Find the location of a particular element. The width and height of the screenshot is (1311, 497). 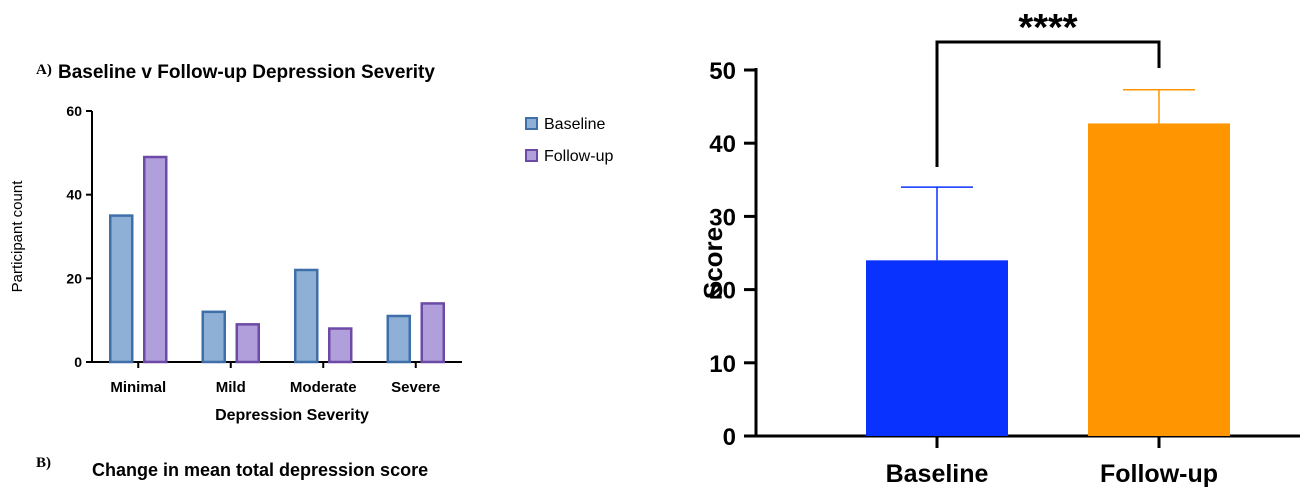

y-tick-label: 10 is located at coordinates (722, 364).